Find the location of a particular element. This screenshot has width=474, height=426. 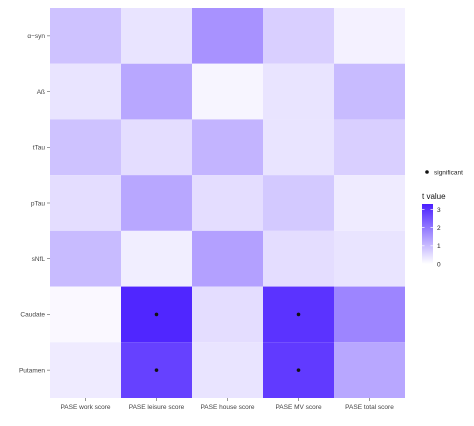

legend-significant-label: significant is located at coordinates (448, 173).